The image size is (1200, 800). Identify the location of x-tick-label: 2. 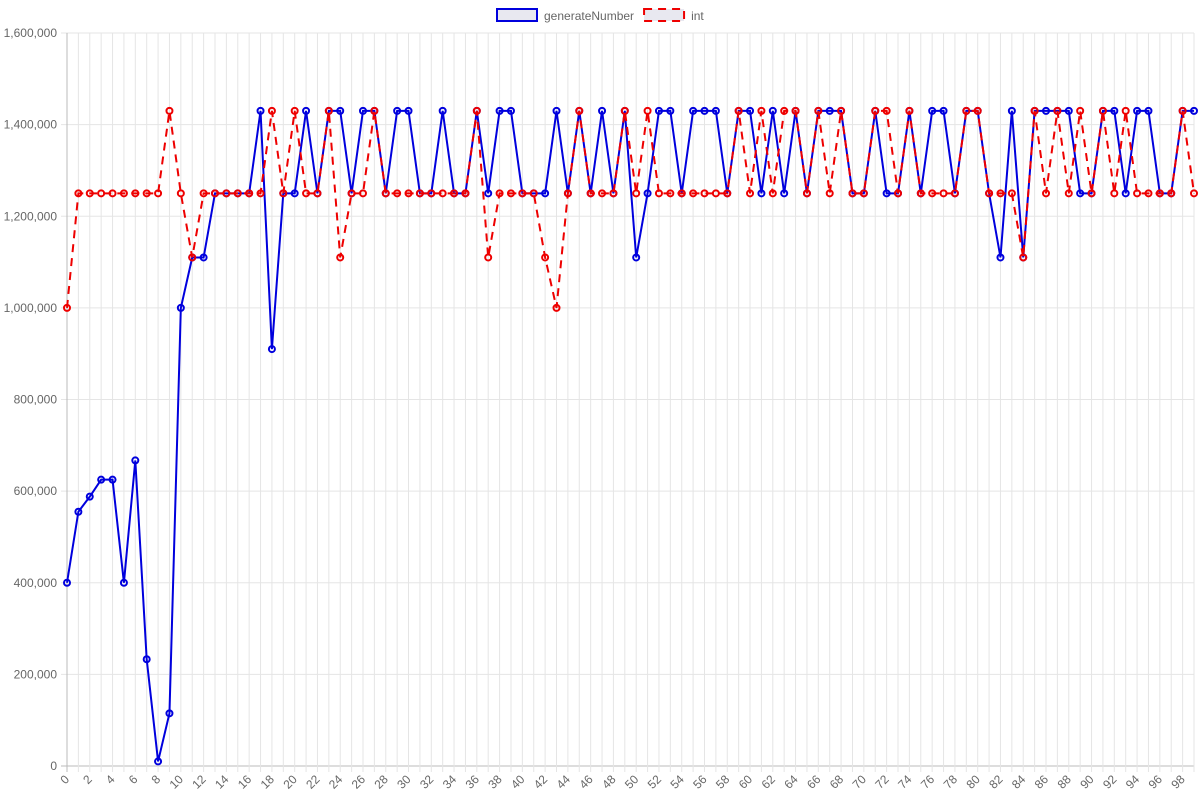
(87, 779).